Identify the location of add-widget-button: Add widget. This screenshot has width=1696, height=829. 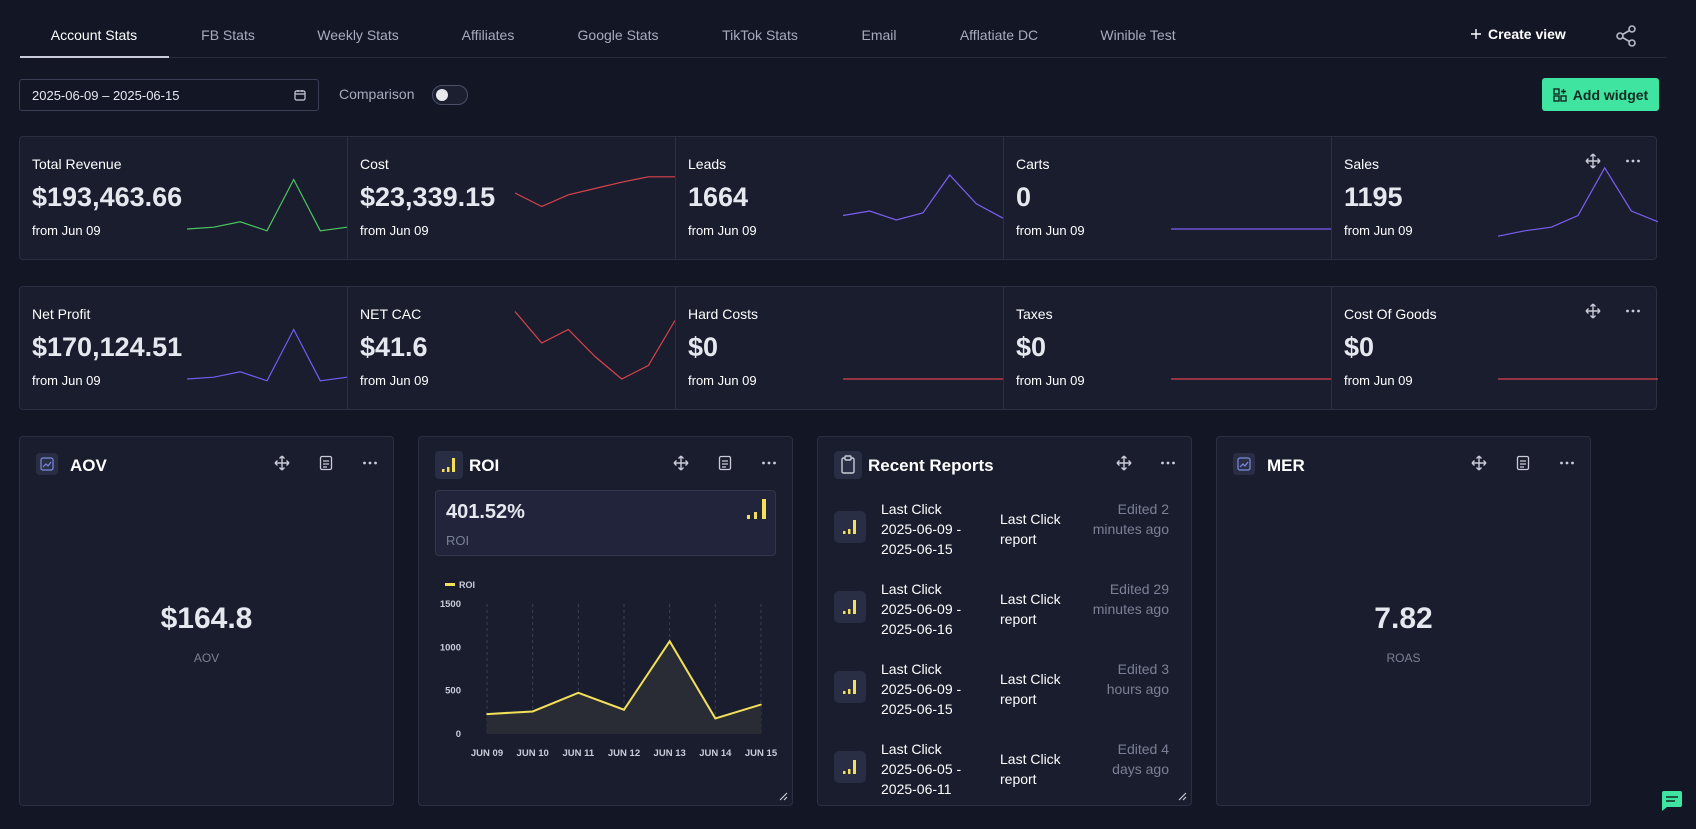
(1600, 94).